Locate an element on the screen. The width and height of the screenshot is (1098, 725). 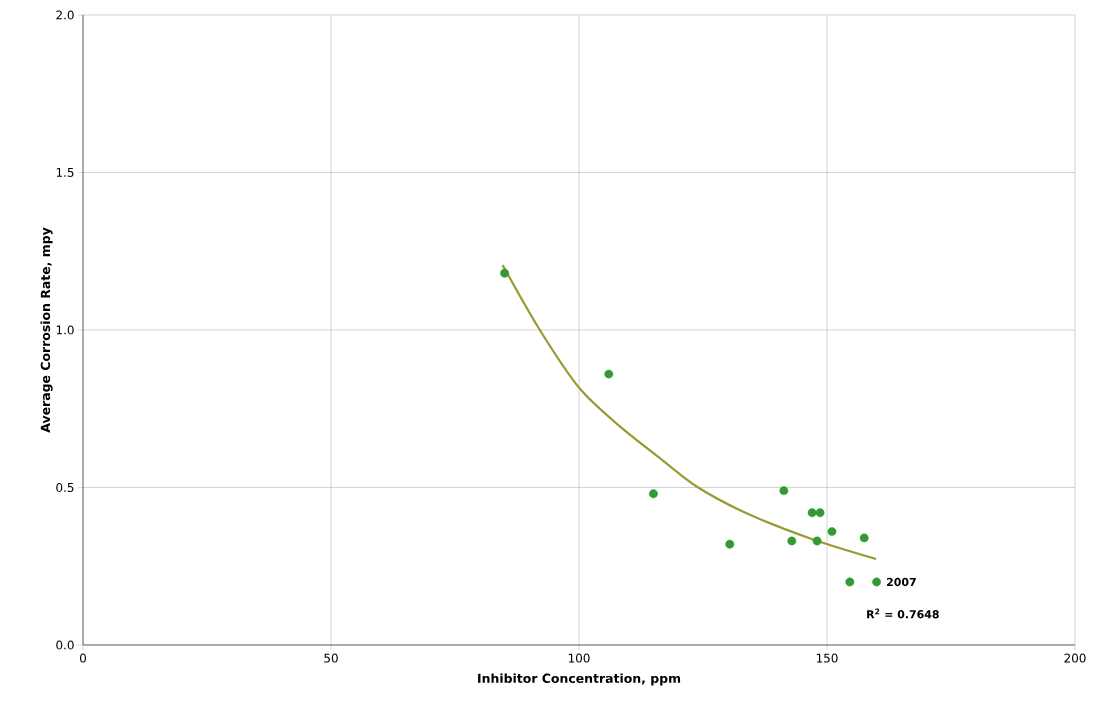
x-tick-label: 50 is located at coordinates (331, 658).